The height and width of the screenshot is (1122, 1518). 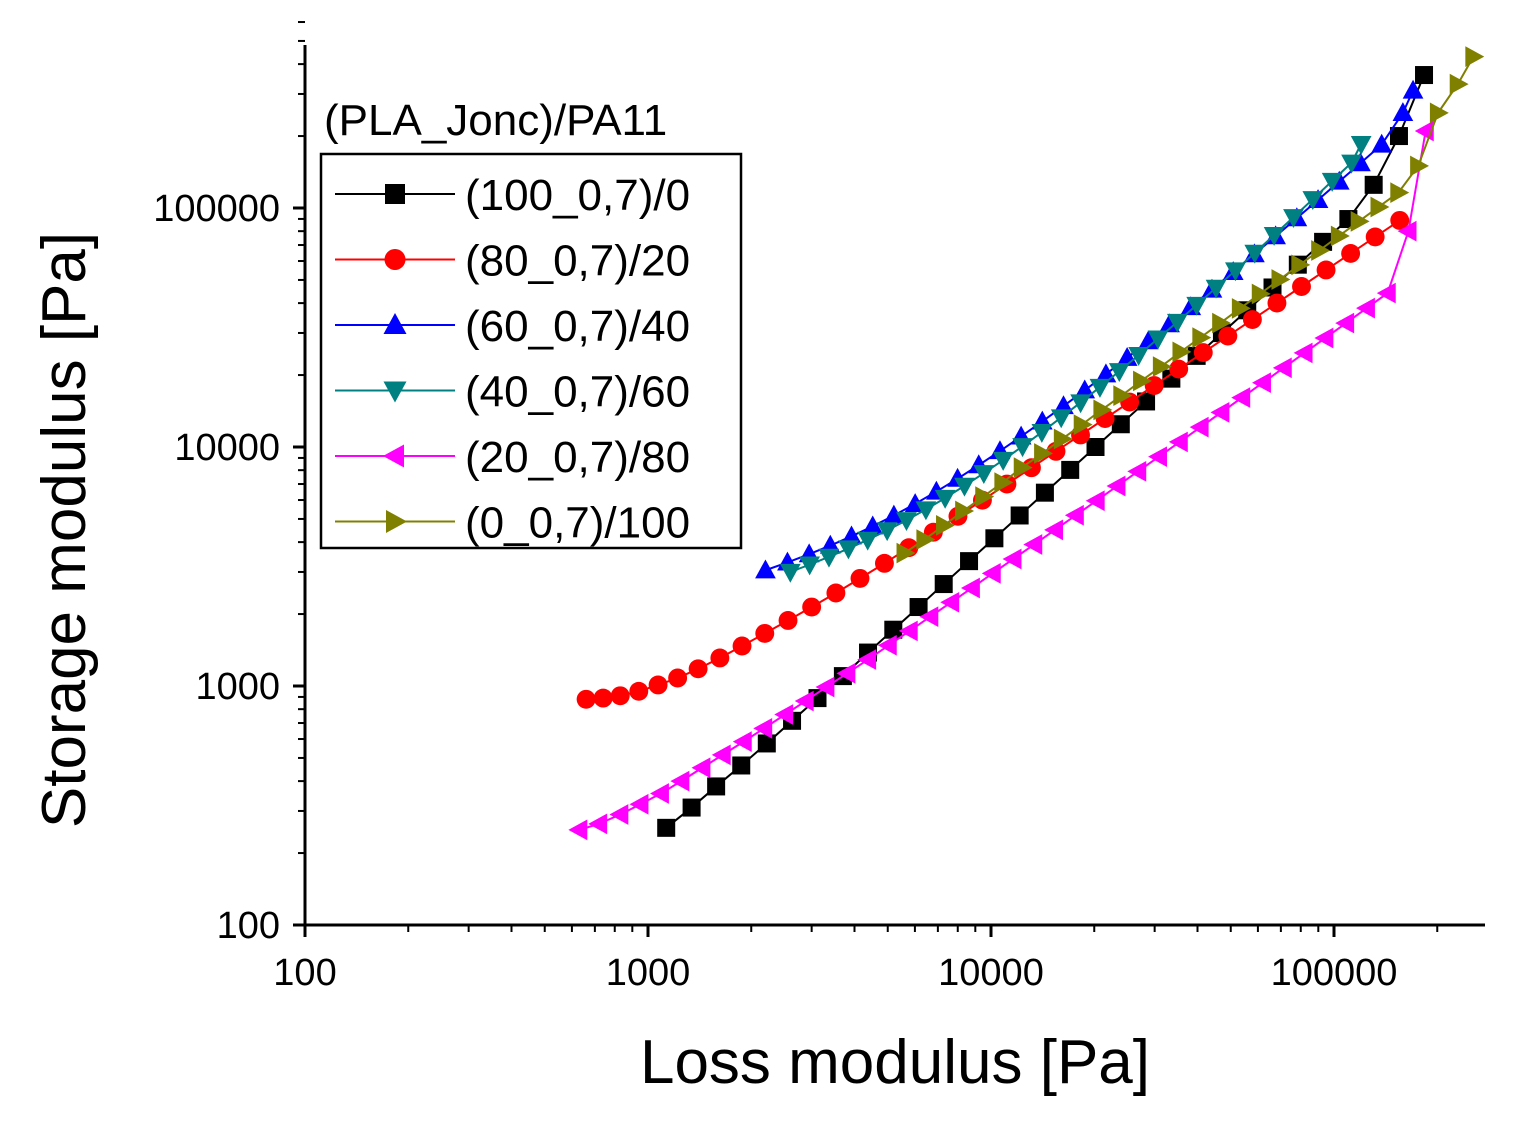 I want to click on legend-label: (0_0,7)/100, so click(x=577, y=523).